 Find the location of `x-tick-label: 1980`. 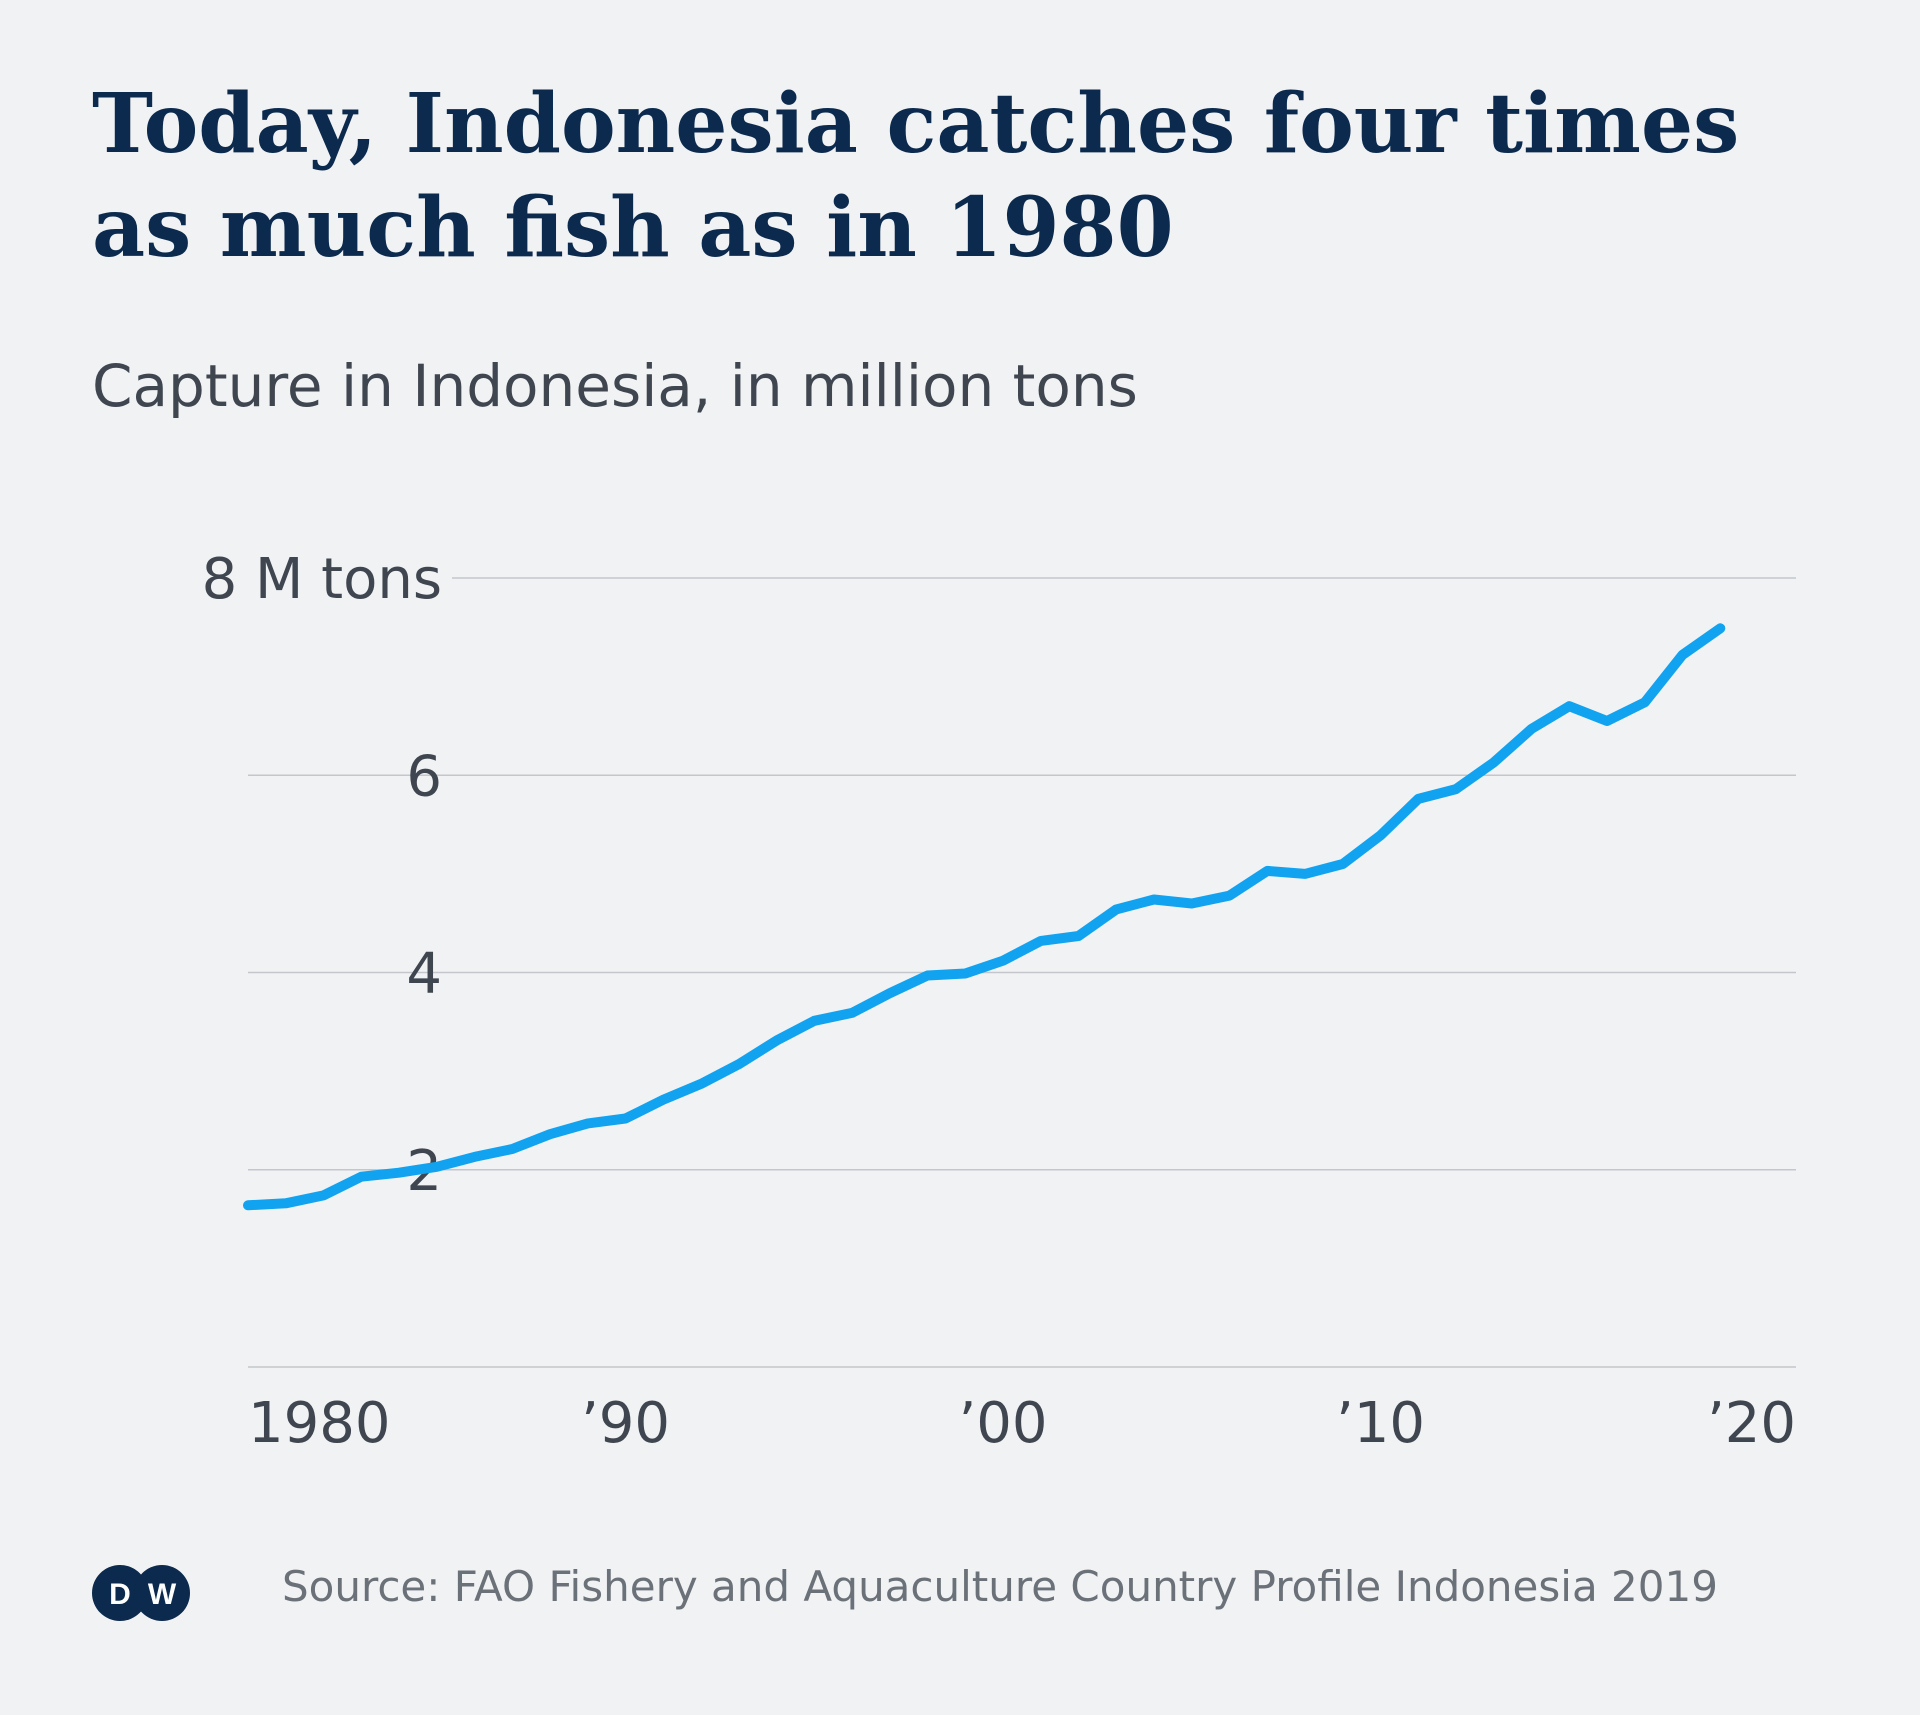

x-tick-label: 1980 is located at coordinates (319, 1423).